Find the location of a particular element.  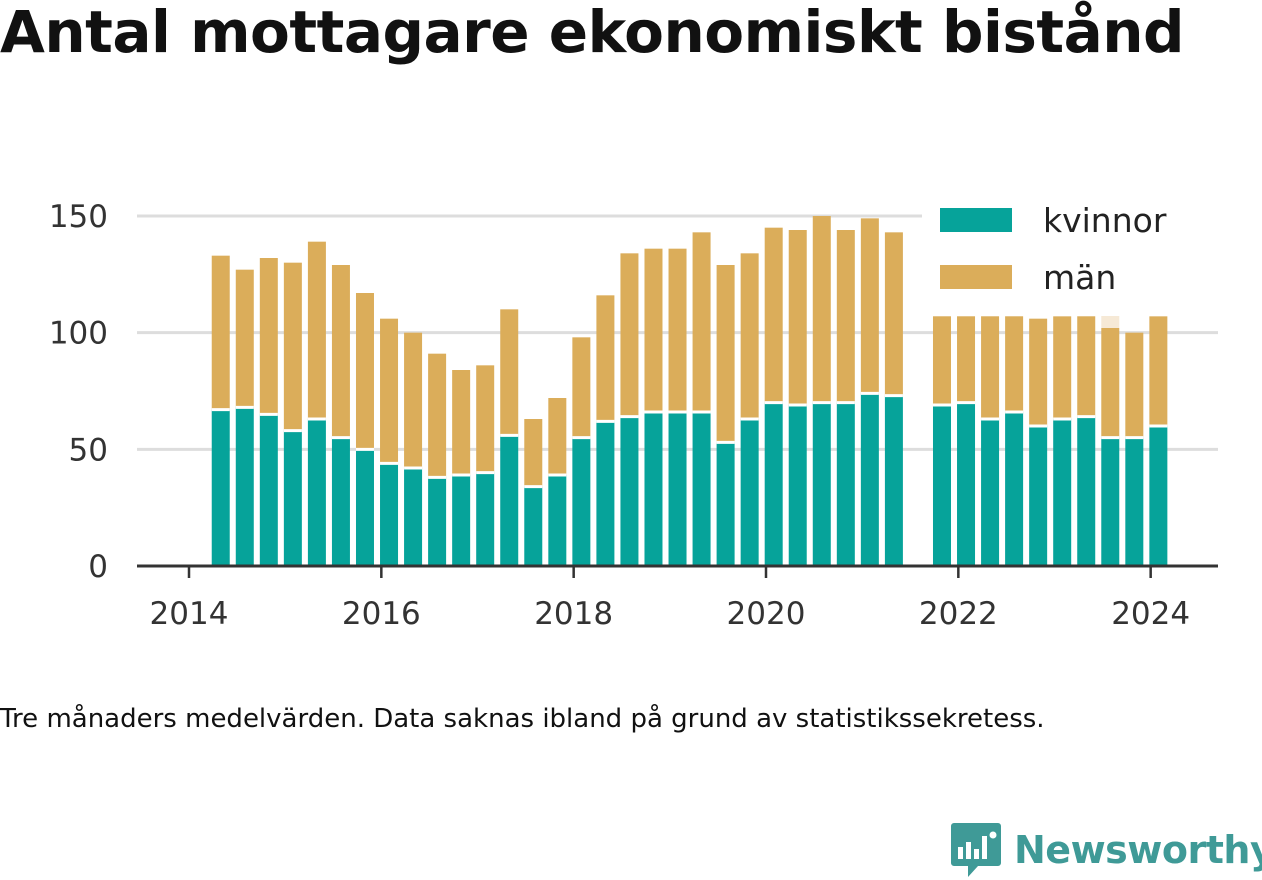

x-tick-label: 2022 is located at coordinates (958, 614).